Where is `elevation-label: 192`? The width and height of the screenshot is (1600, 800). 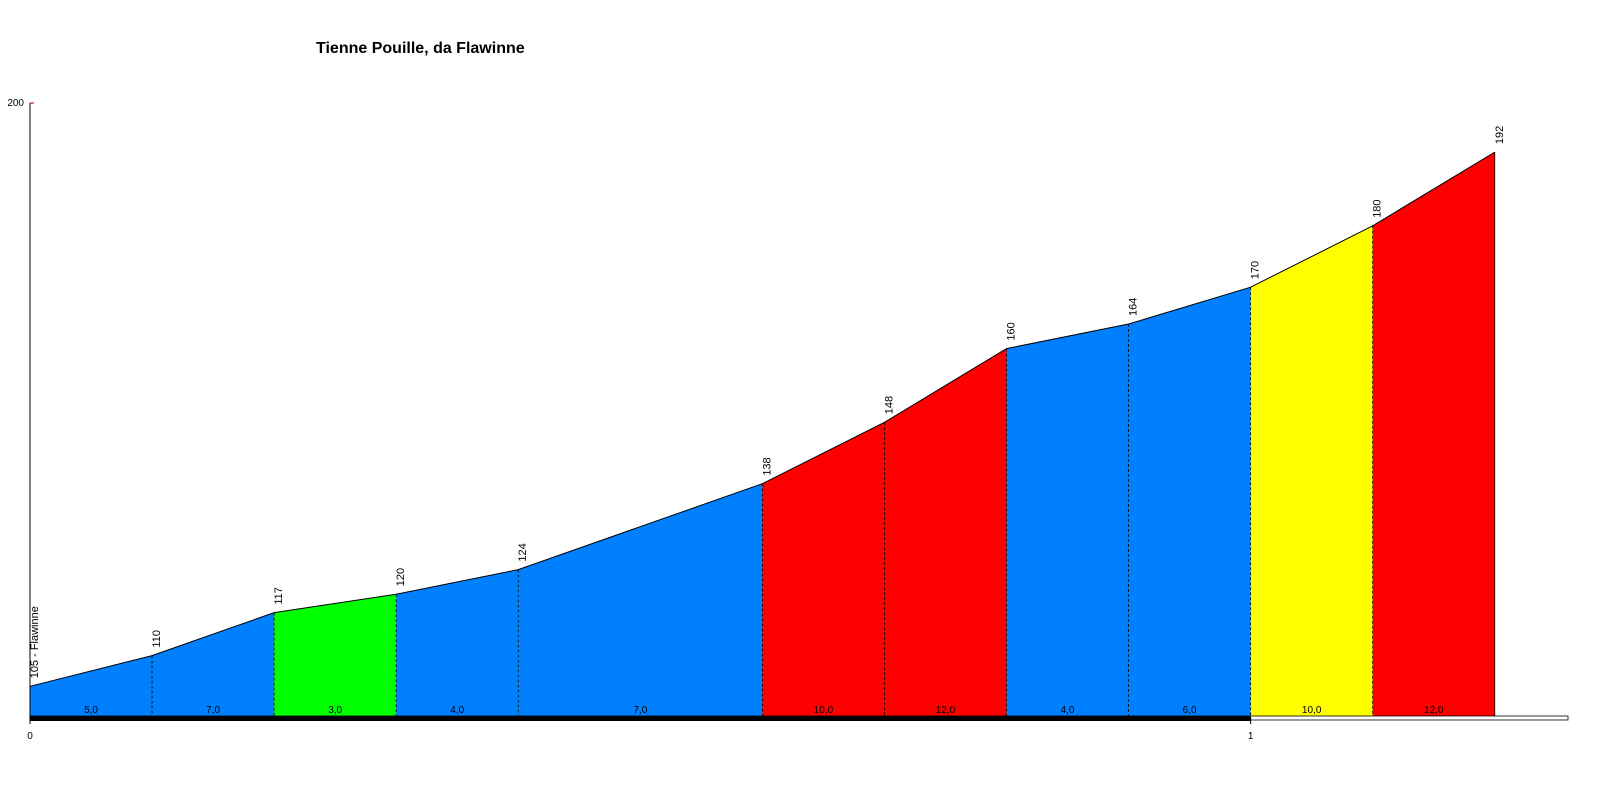
elevation-label: 192 is located at coordinates (1500, 135).